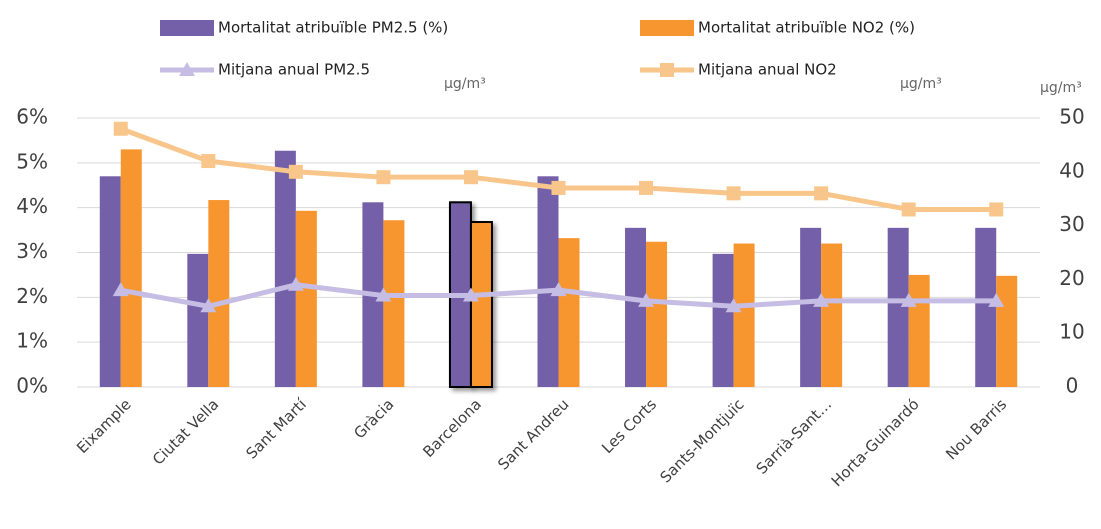 The height and width of the screenshot is (529, 1101). What do you see at coordinates (333, 28) in the screenshot?
I see `legend-label: Mortalitat atribuïble PM2.5 (%)` at bounding box center [333, 28].